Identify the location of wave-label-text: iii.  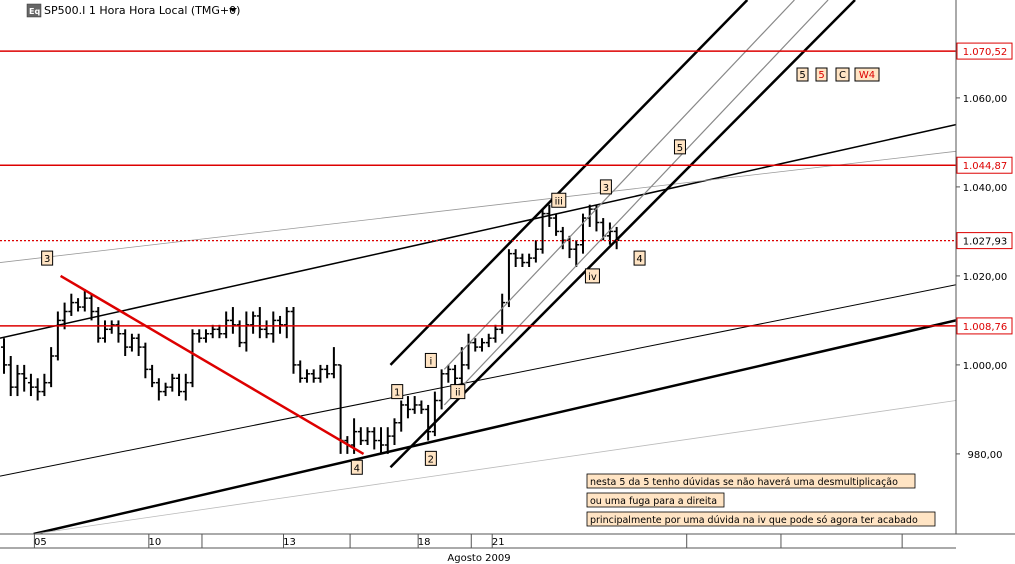
(559, 201).